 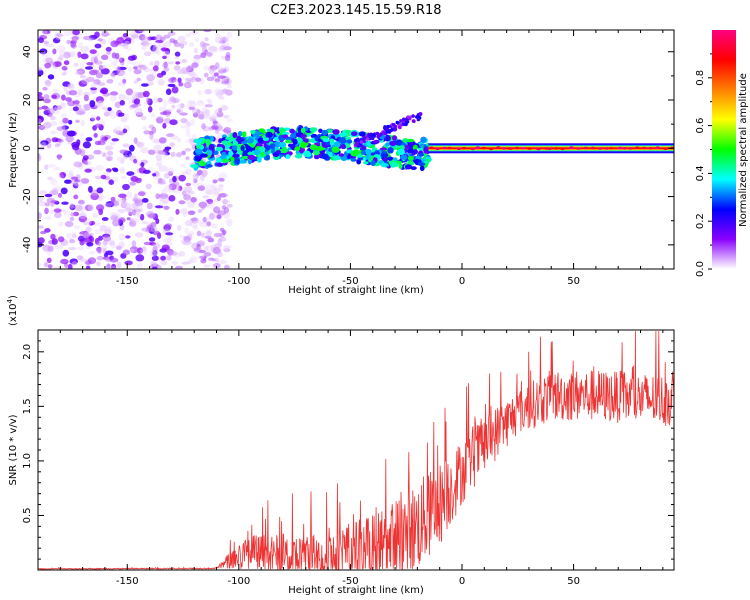 I want to click on x-tick-label: -50, so click(x=350, y=281).